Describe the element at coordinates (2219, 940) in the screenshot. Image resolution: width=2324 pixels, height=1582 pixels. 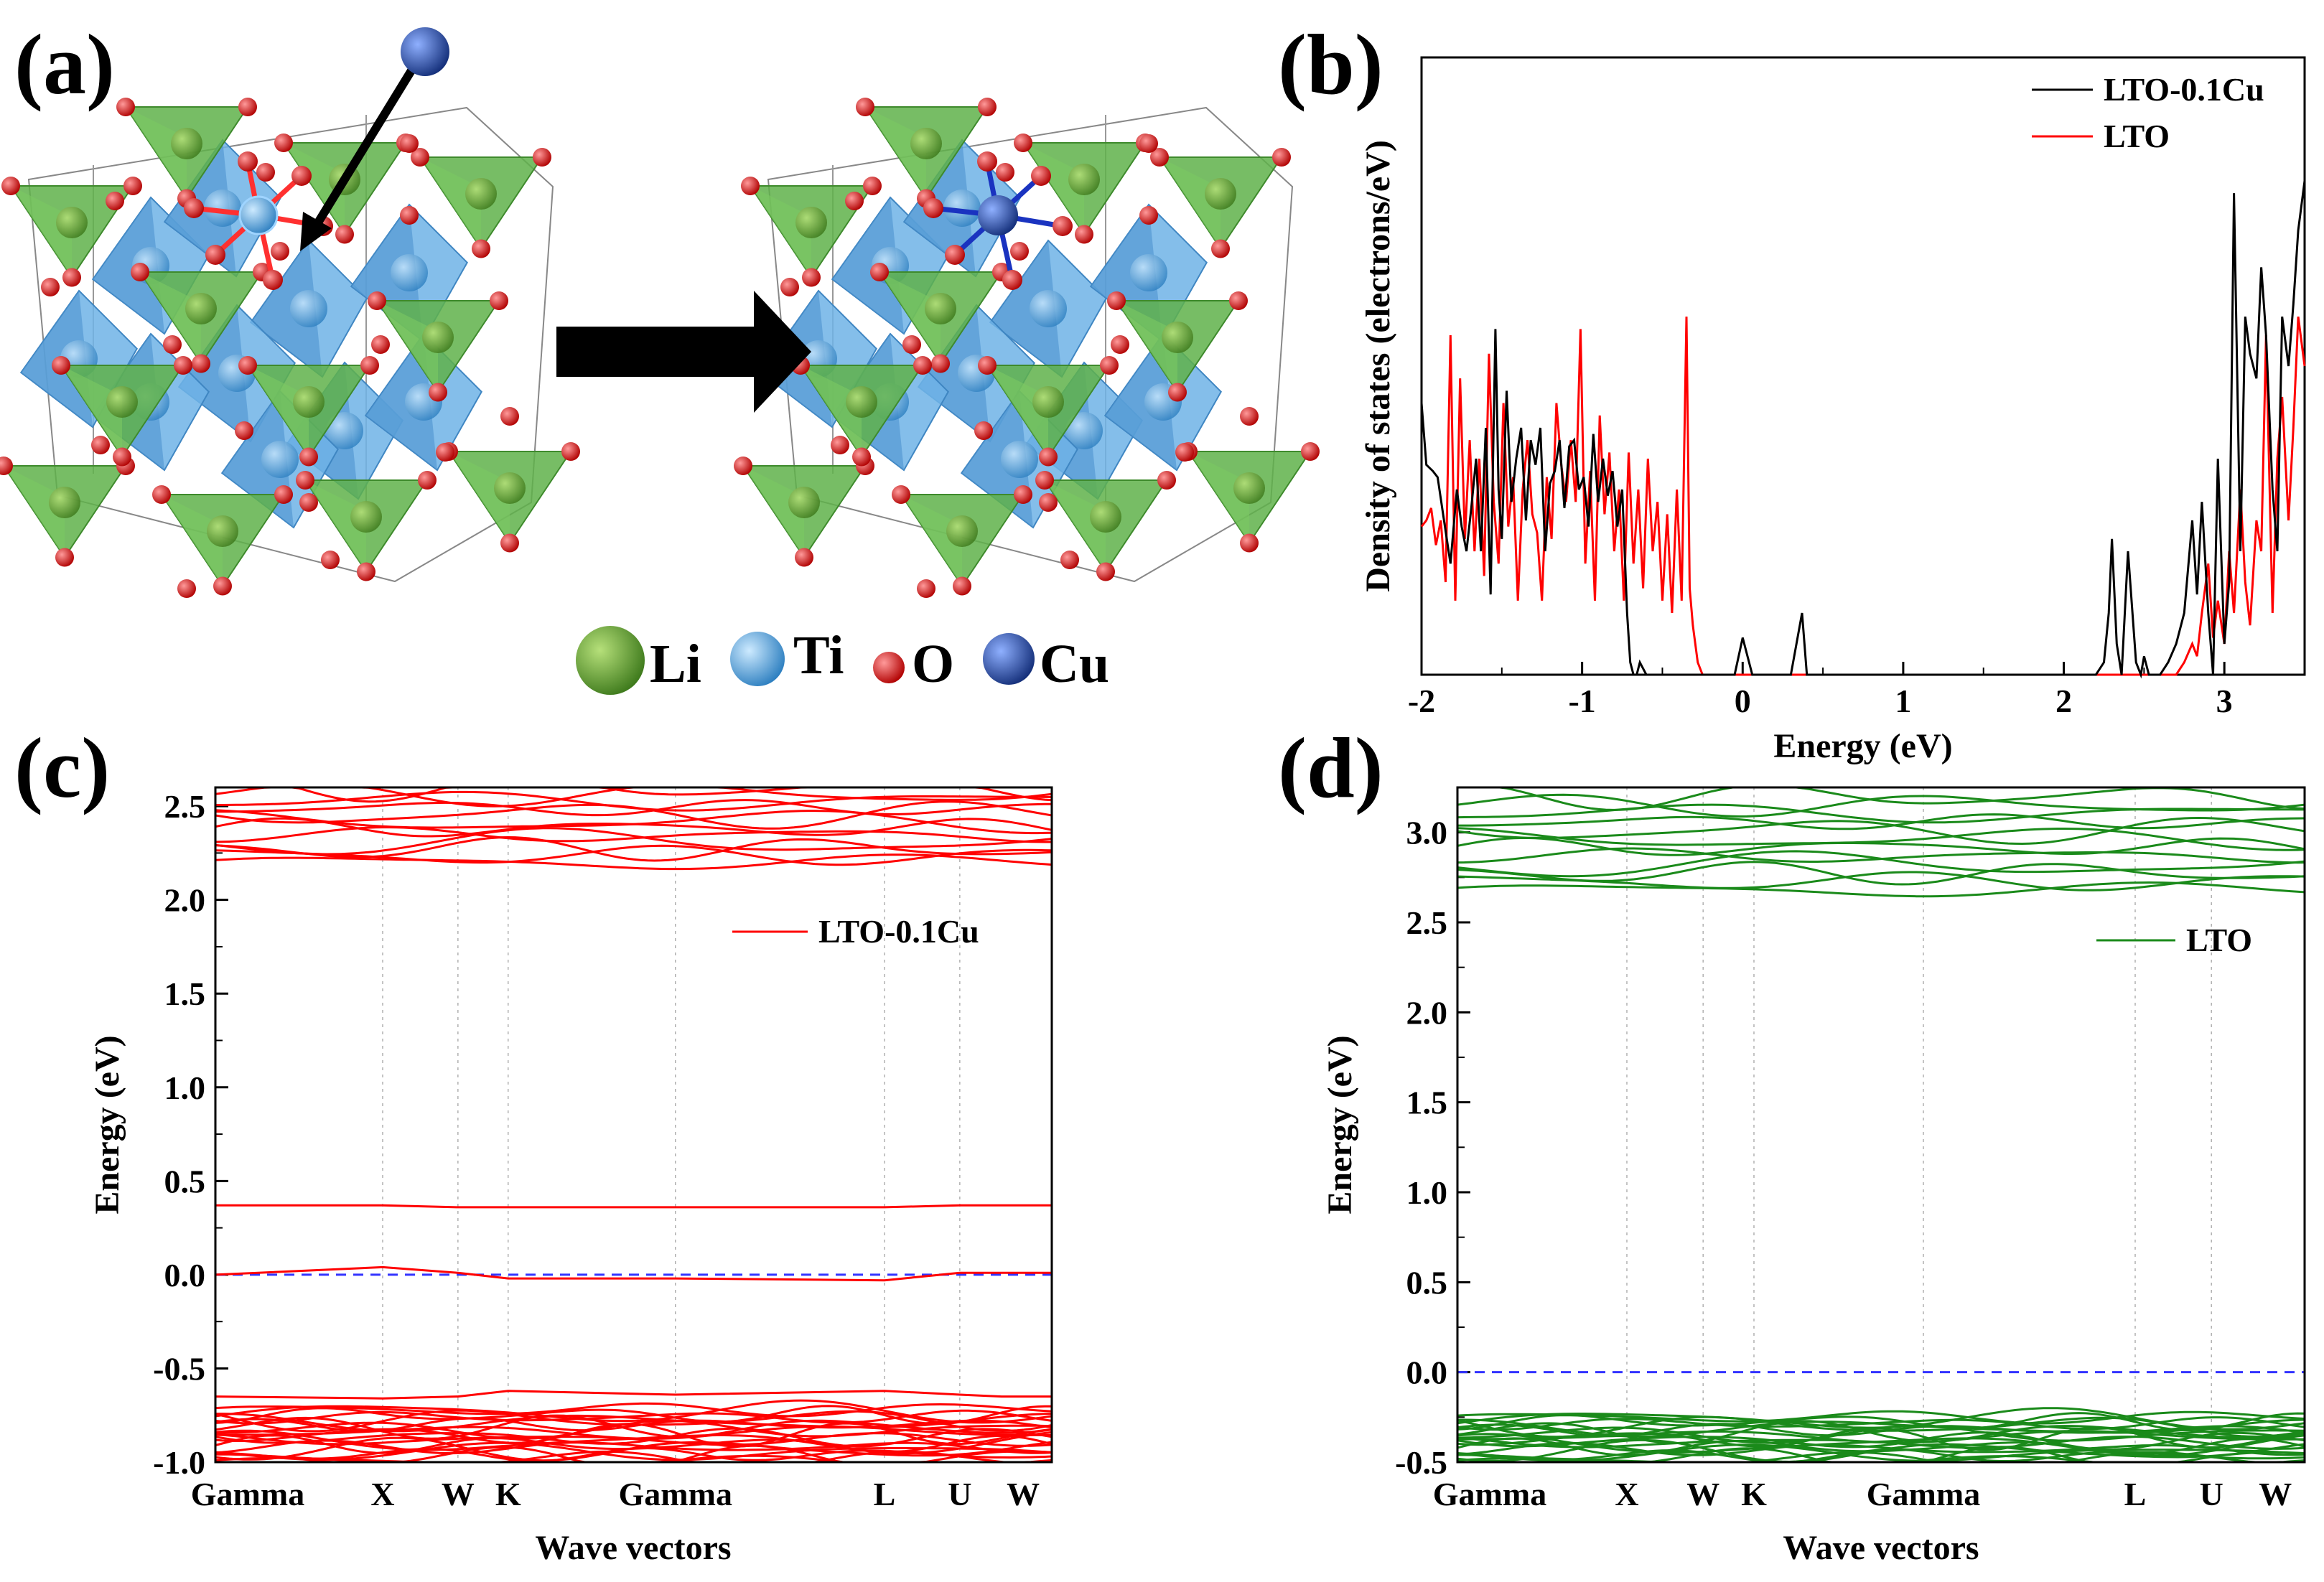
I see `legend-label-band-d: LTO` at that location.